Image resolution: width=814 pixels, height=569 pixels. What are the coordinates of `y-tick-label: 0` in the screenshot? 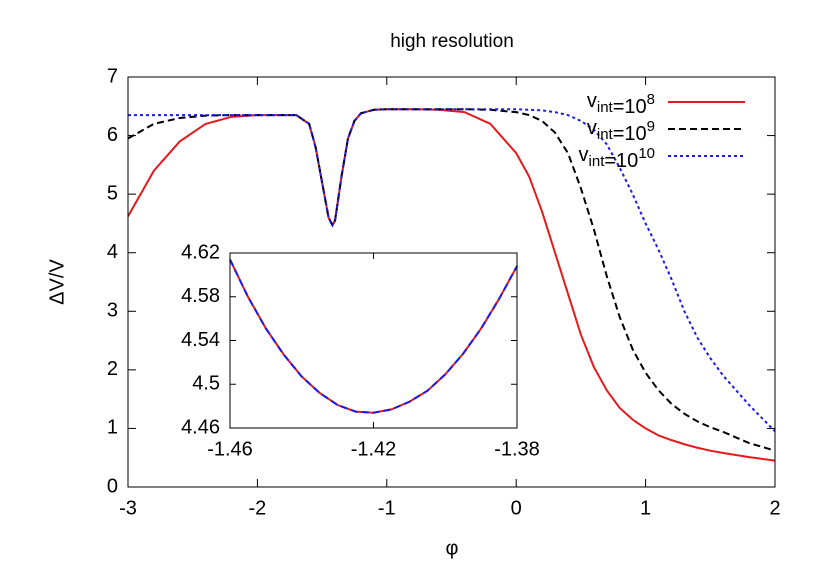 It's located at (112, 486).